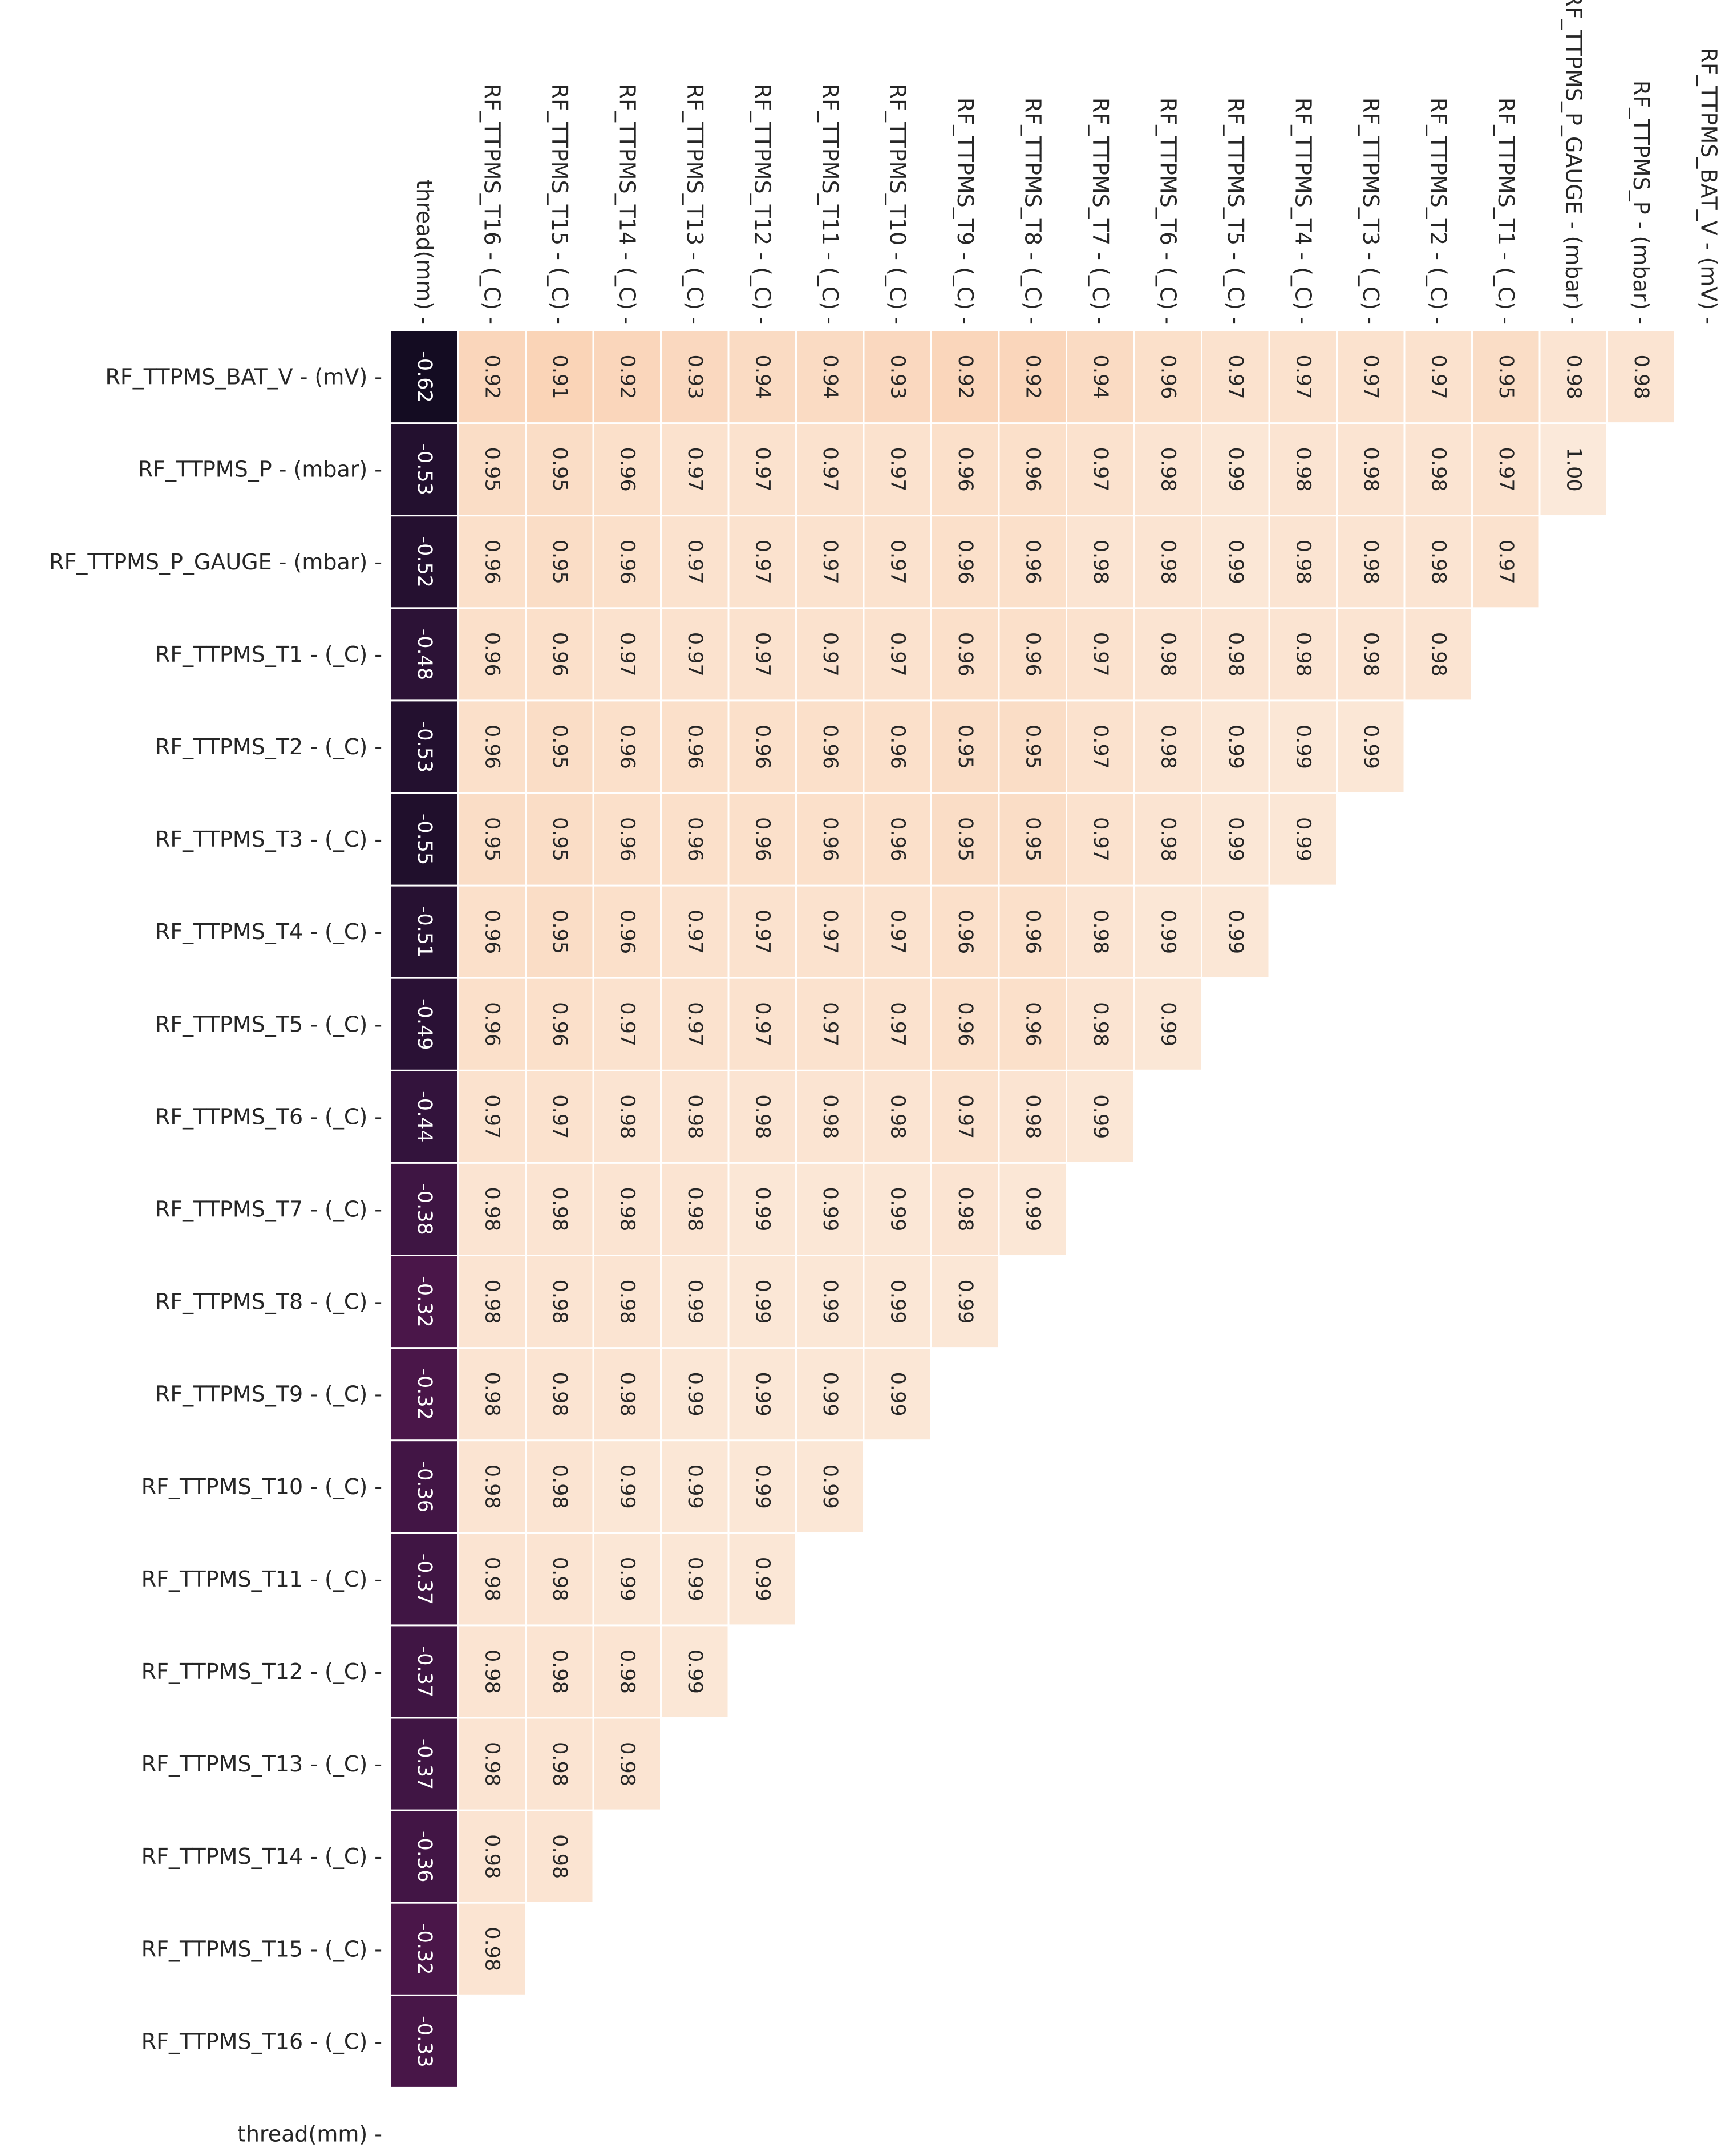 The width and height of the screenshot is (1733, 2156). What do you see at coordinates (268, 747) in the screenshot?
I see `row-tick-label: RF_TTPMS_T2 - (_C) -` at bounding box center [268, 747].